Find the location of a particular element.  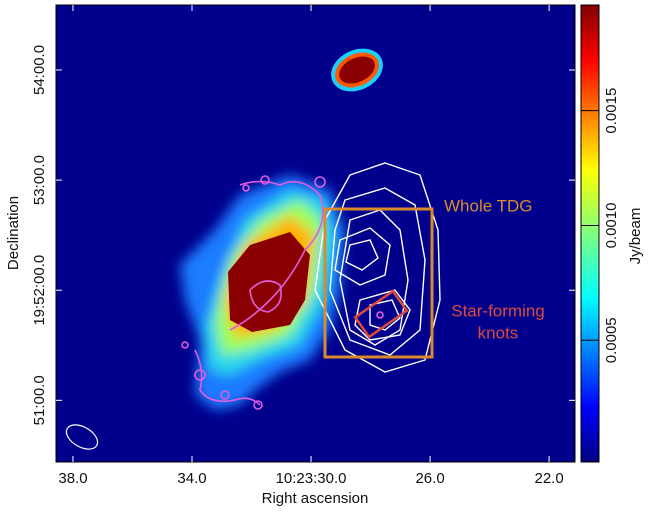

y-axis-label: Declination is located at coordinates (13, 233).